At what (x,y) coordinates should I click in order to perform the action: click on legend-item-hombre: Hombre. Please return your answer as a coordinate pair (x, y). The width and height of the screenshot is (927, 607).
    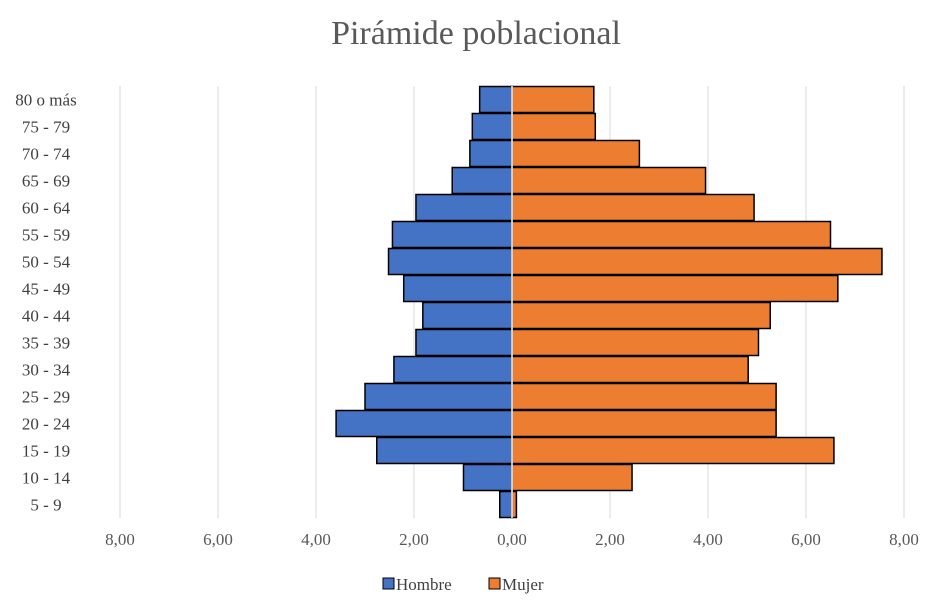
    Looking at the image, I should click on (417, 584).